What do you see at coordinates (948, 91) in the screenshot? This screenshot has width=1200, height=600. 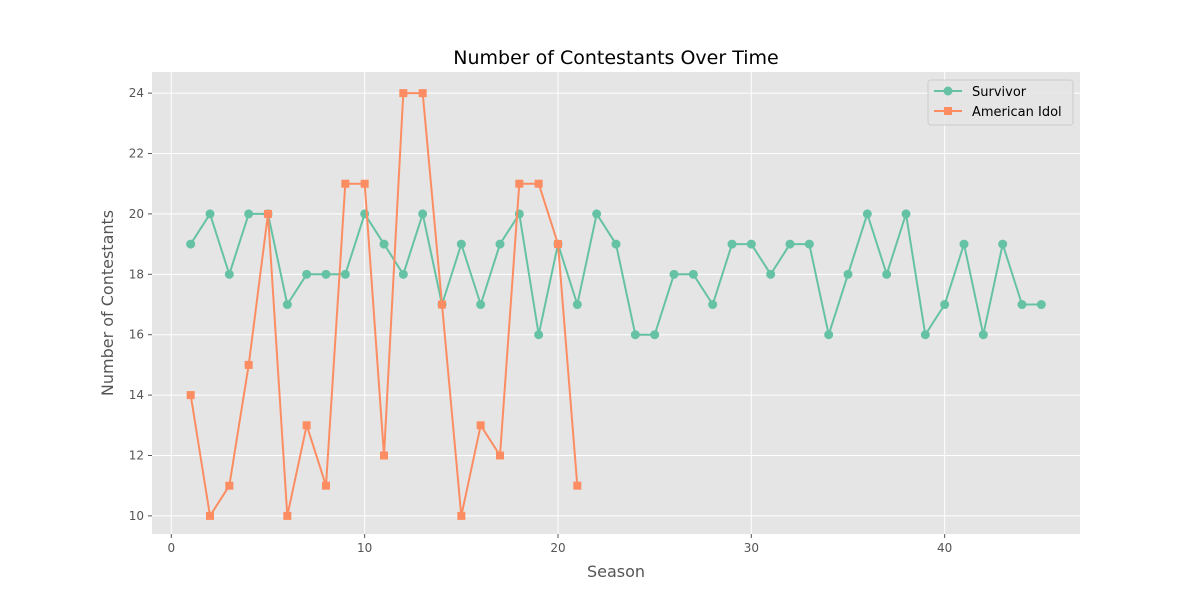 I see `legend-marker-survivor` at bounding box center [948, 91].